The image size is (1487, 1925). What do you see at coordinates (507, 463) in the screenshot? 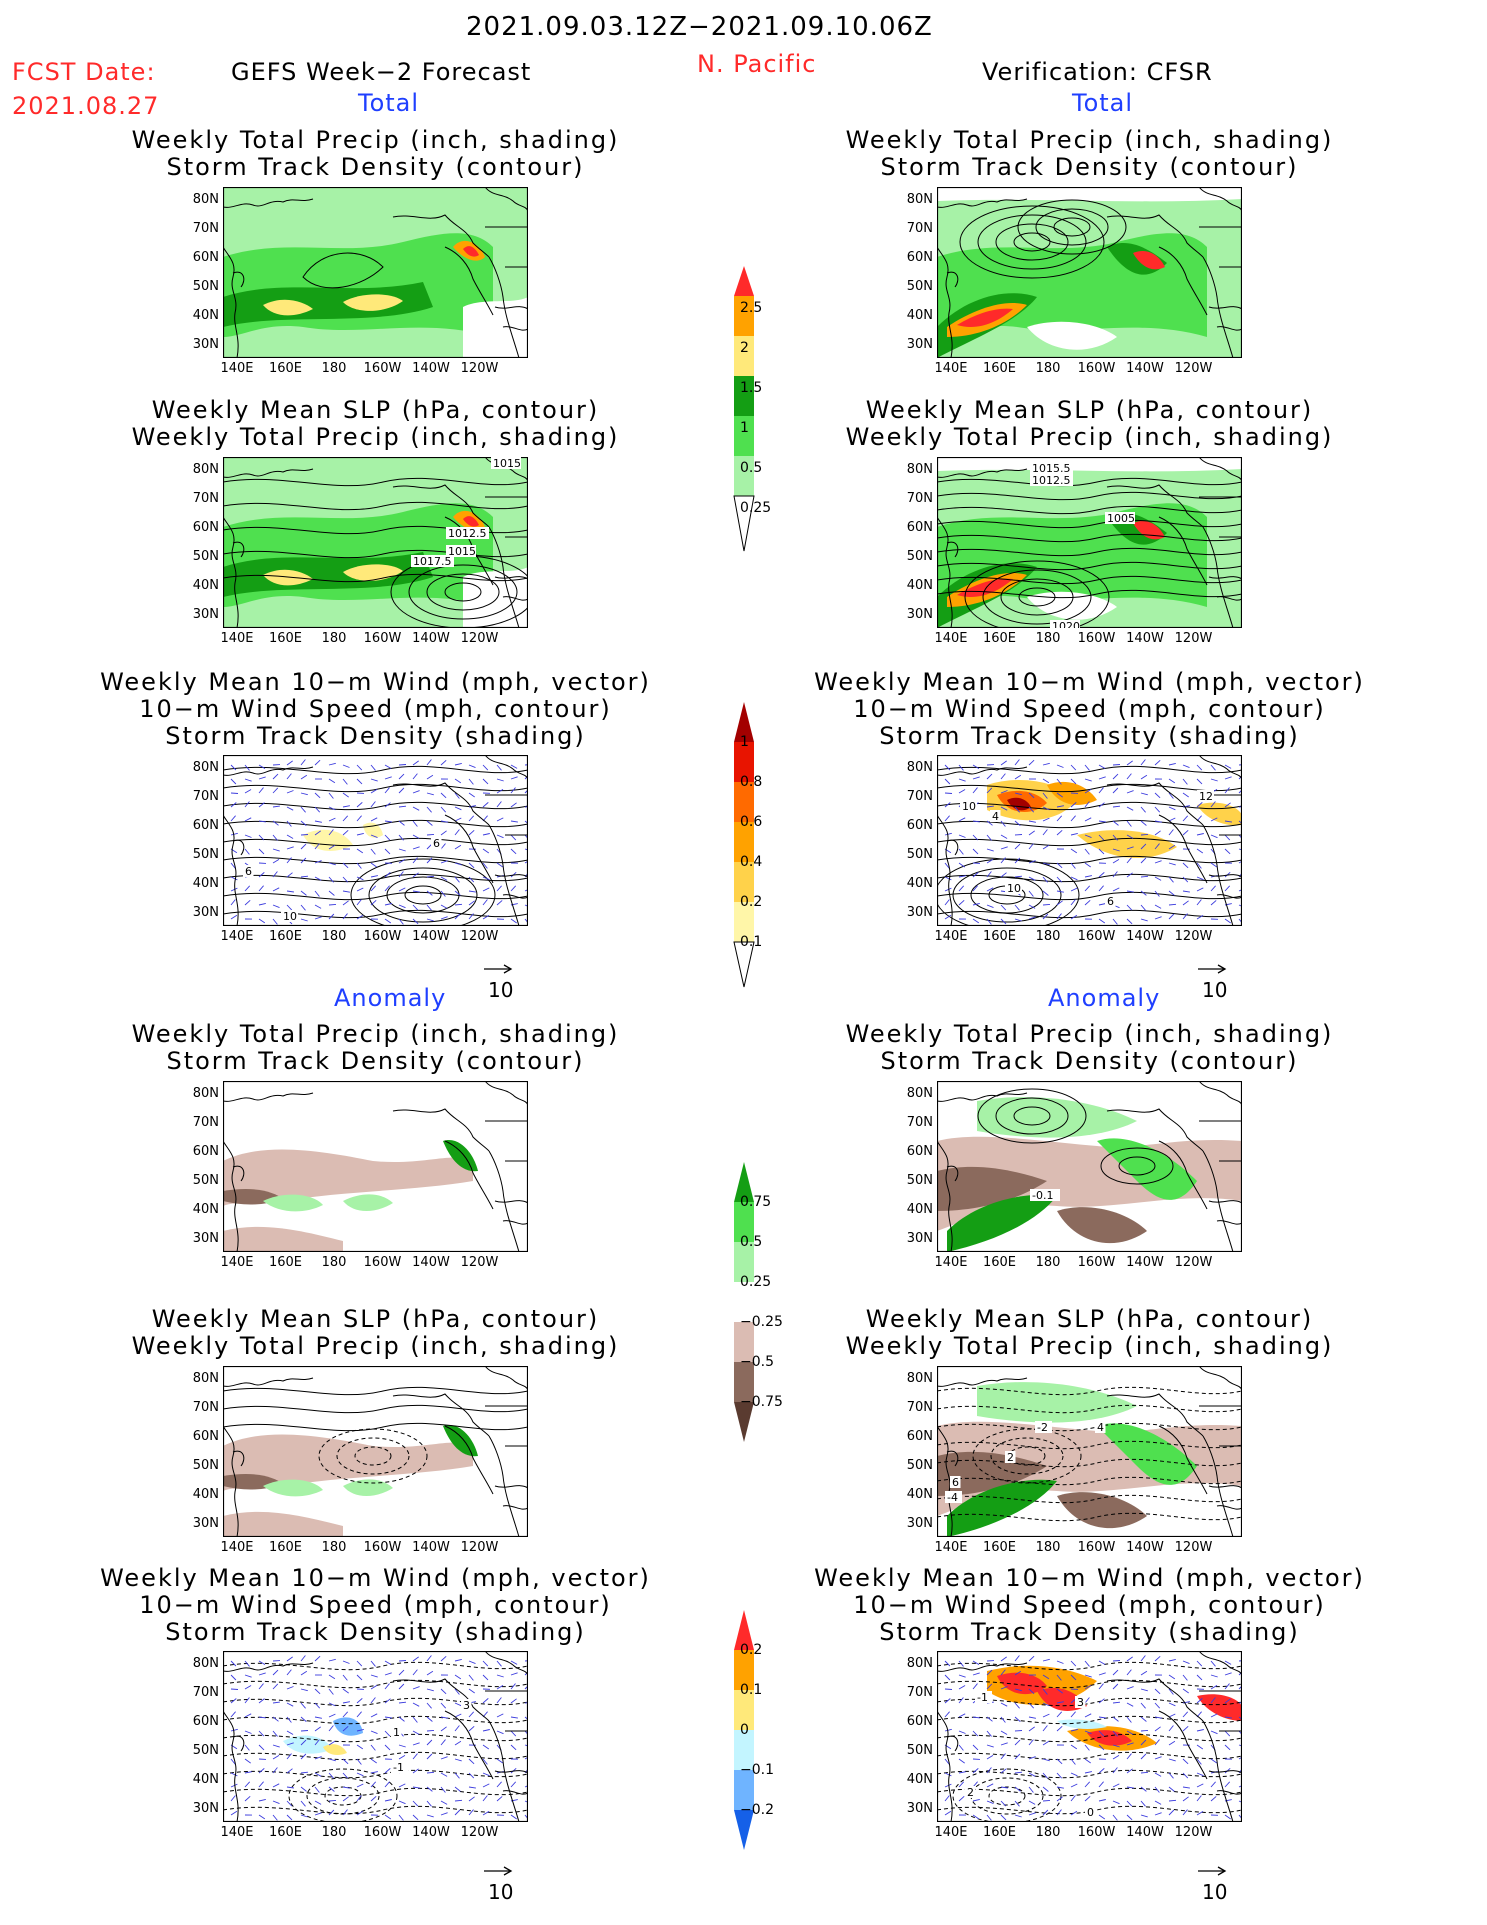
I see `contour-label: 1015` at bounding box center [507, 463].